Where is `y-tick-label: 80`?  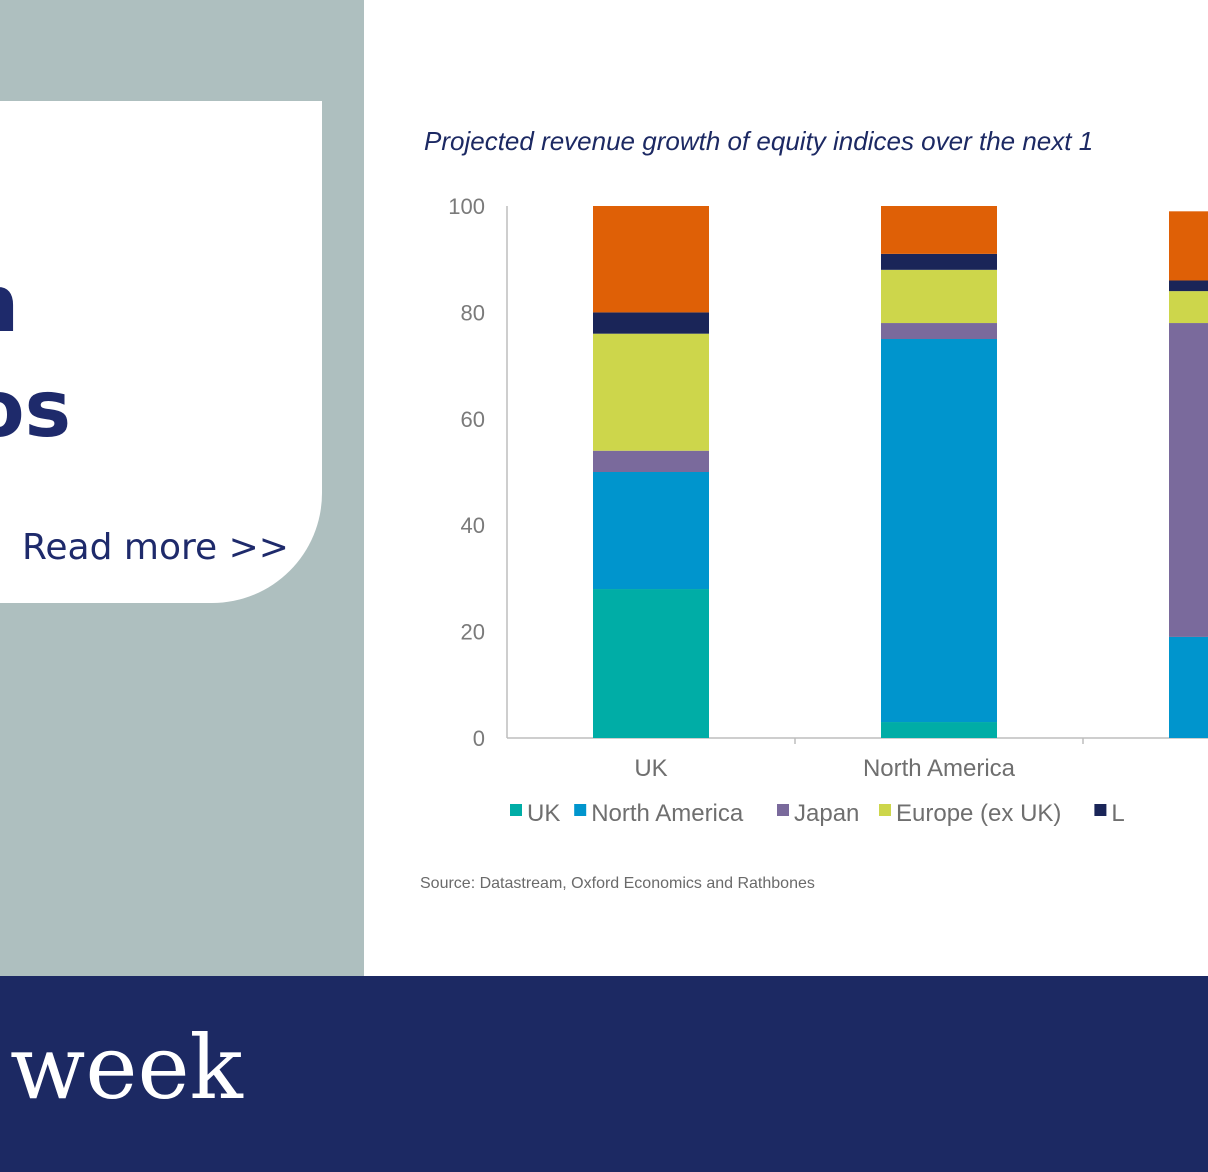 y-tick-label: 80 is located at coordinates (473, 312).